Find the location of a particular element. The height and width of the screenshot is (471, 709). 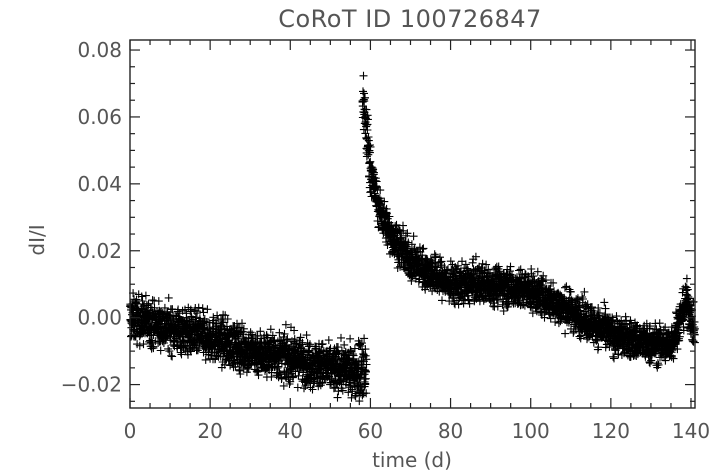

y-axis-label: dI/I is located at coordinates (37, 239).